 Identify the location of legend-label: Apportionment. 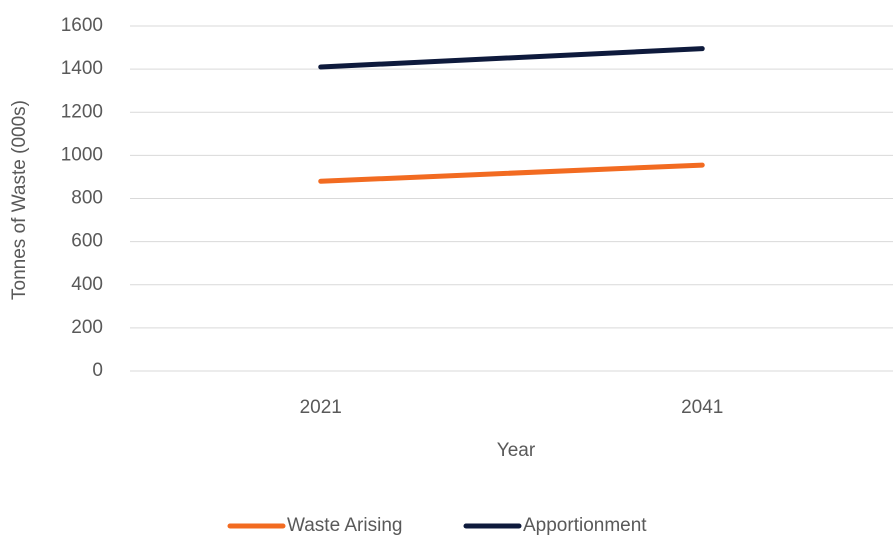
(585, 525).